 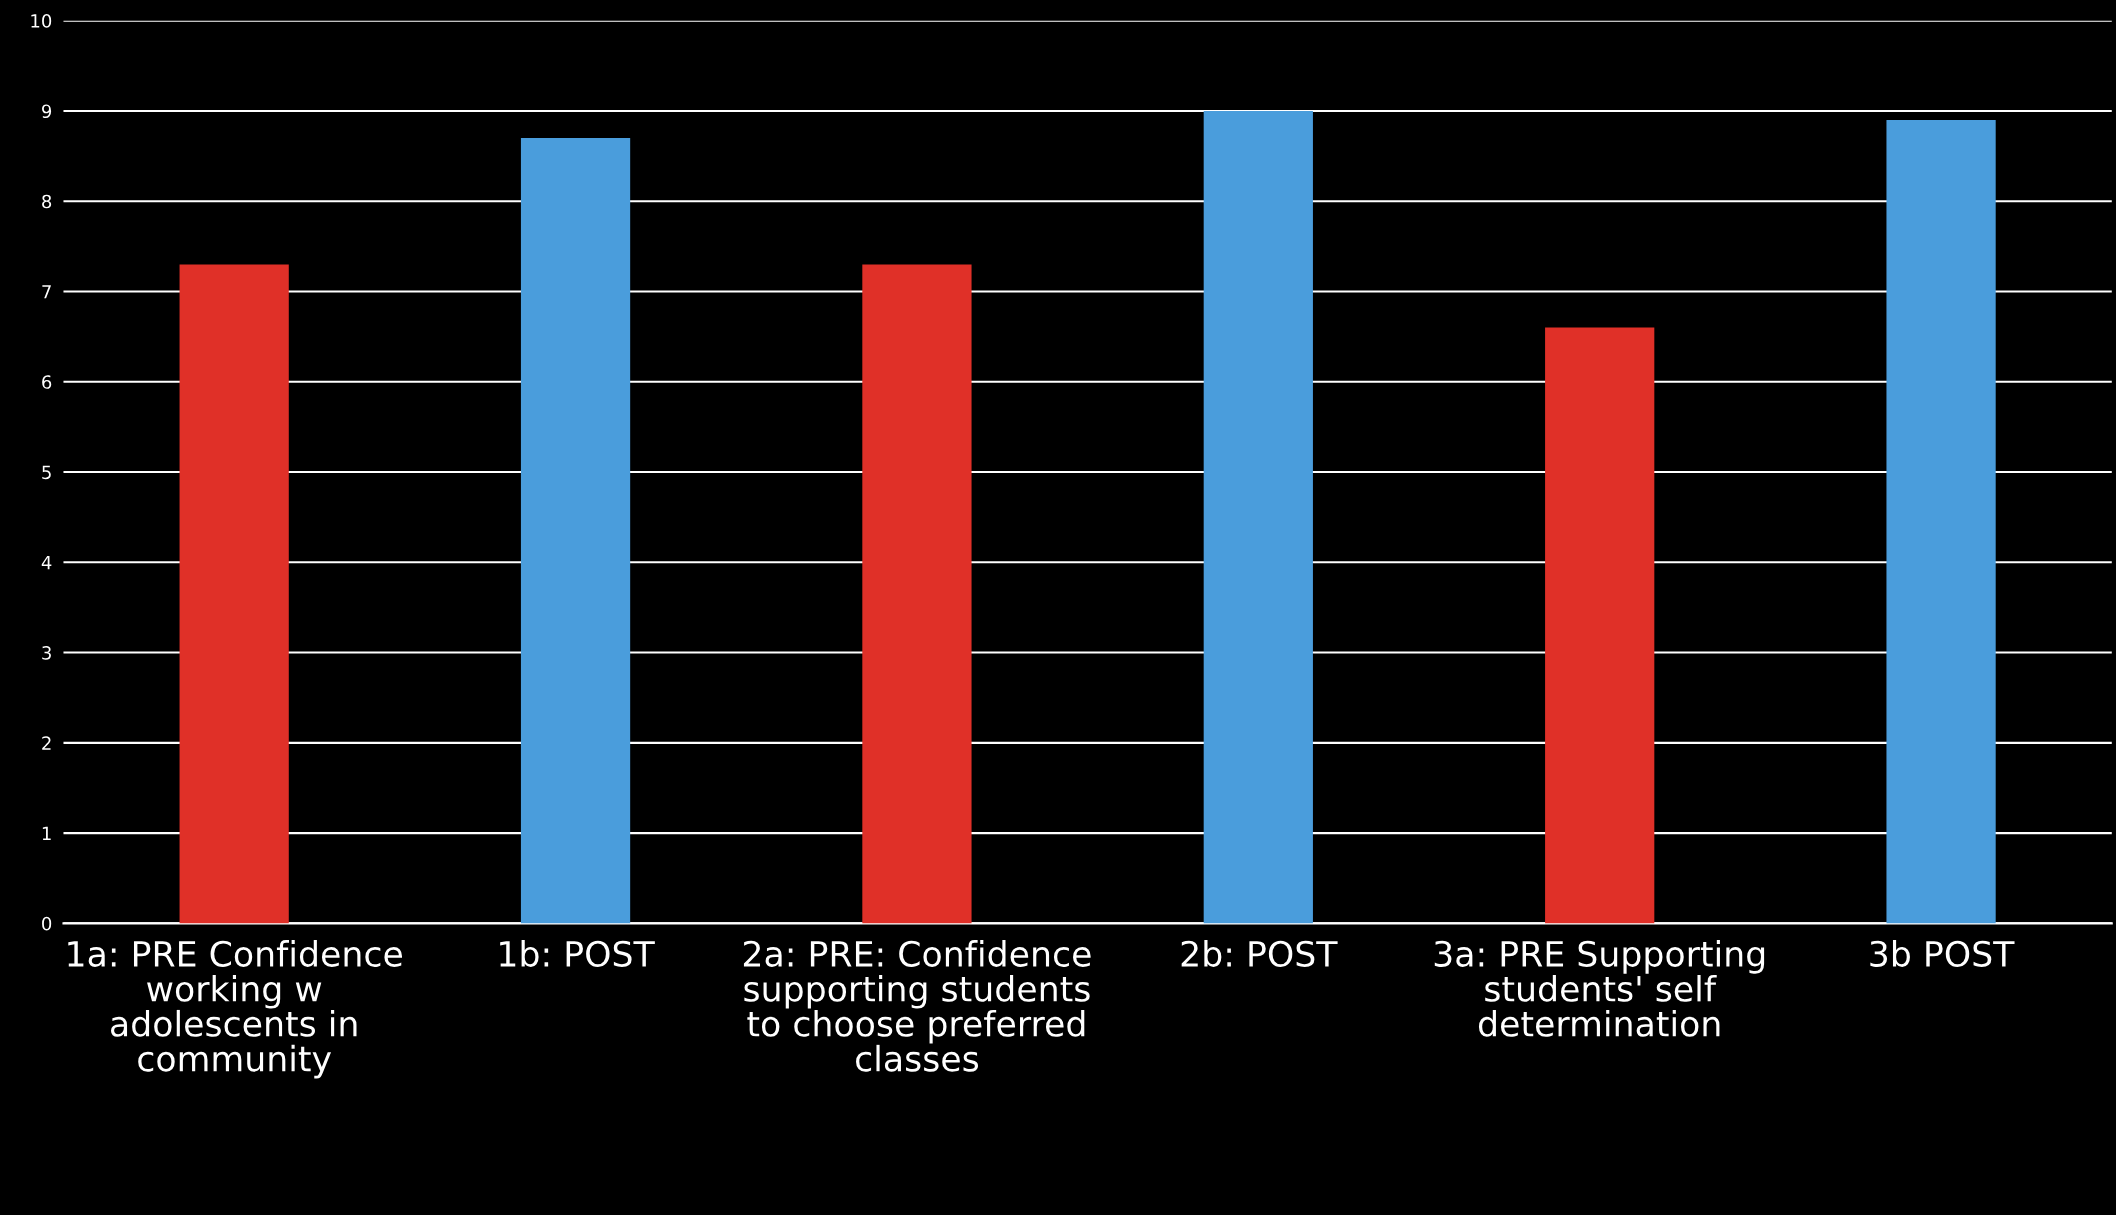 I want to click on y-tick-label: 0, so click(x=47, y=923).